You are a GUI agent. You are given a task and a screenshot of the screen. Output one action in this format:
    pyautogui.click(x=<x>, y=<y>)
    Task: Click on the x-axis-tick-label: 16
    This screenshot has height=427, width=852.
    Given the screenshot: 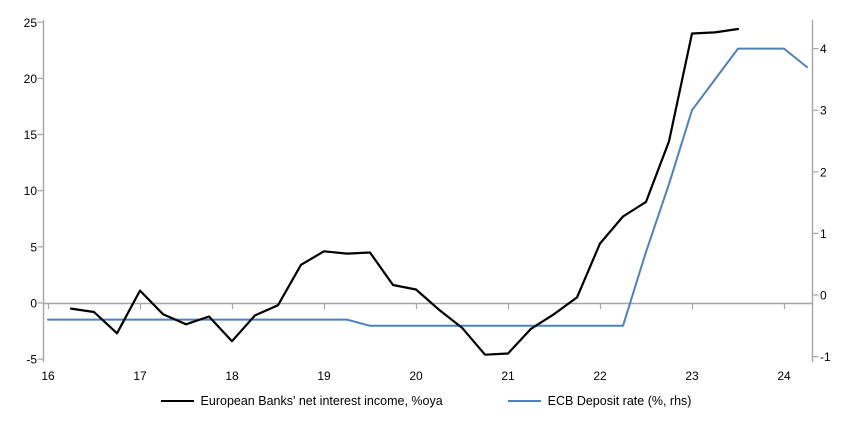 What is the action you would take?
    pyautogui.click(x=48, y=376)
    